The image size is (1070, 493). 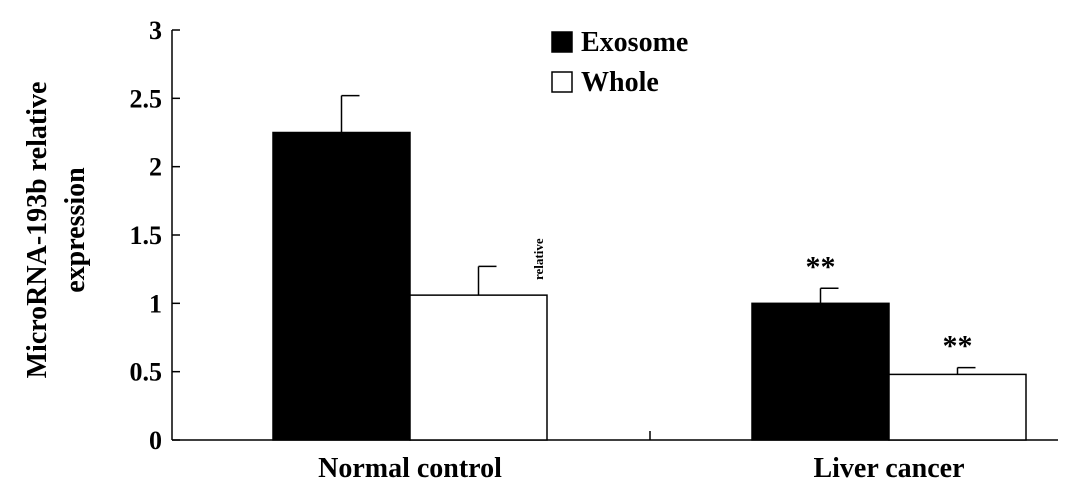 I want to click on x-tick-labels: Normal control Liver cancer, so click(x=641, y=468).